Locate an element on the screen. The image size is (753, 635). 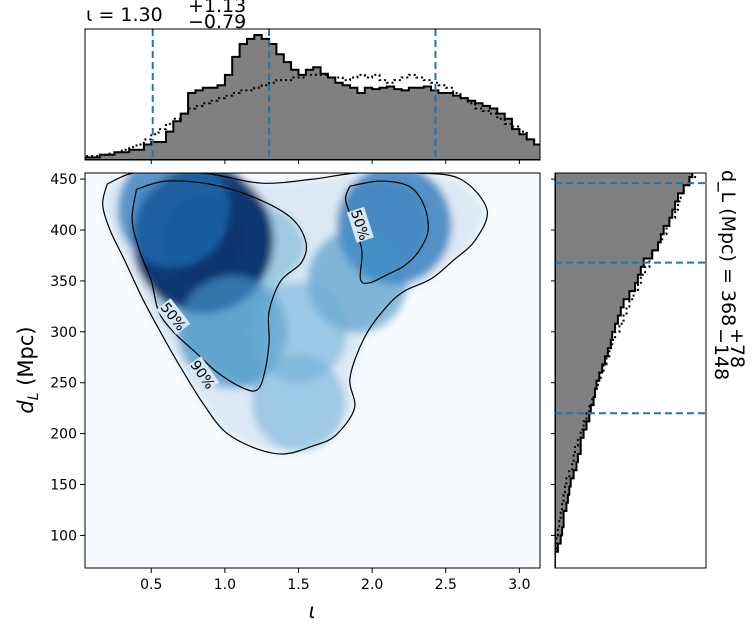
x-tick-label: 2.0 is located at coordinates (372, 585).